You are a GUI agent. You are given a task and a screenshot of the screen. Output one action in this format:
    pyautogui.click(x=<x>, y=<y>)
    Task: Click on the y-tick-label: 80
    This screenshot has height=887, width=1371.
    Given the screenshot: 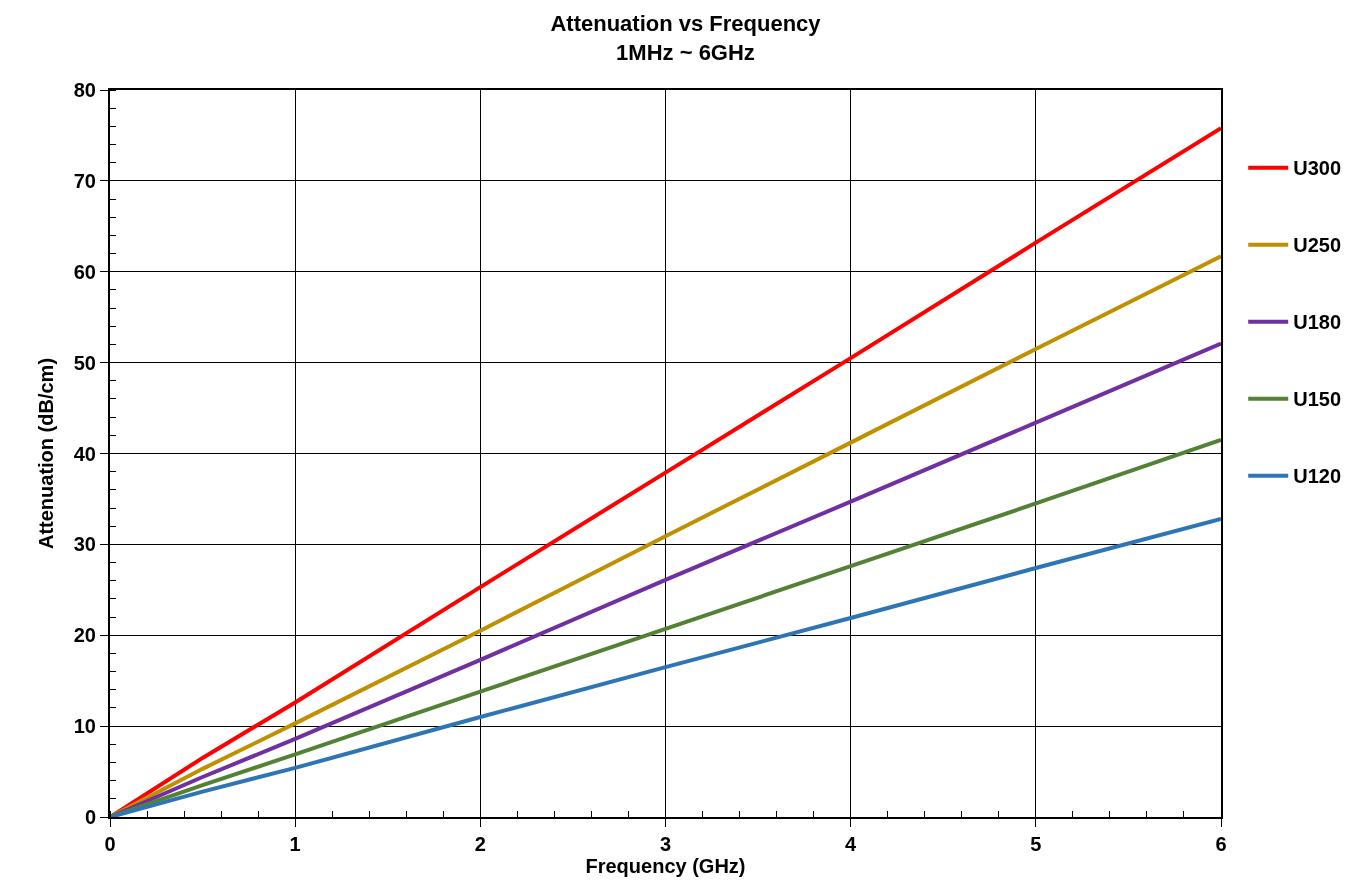 What is the action you would take?
    pyautogui.click(x=84, y=90)
    